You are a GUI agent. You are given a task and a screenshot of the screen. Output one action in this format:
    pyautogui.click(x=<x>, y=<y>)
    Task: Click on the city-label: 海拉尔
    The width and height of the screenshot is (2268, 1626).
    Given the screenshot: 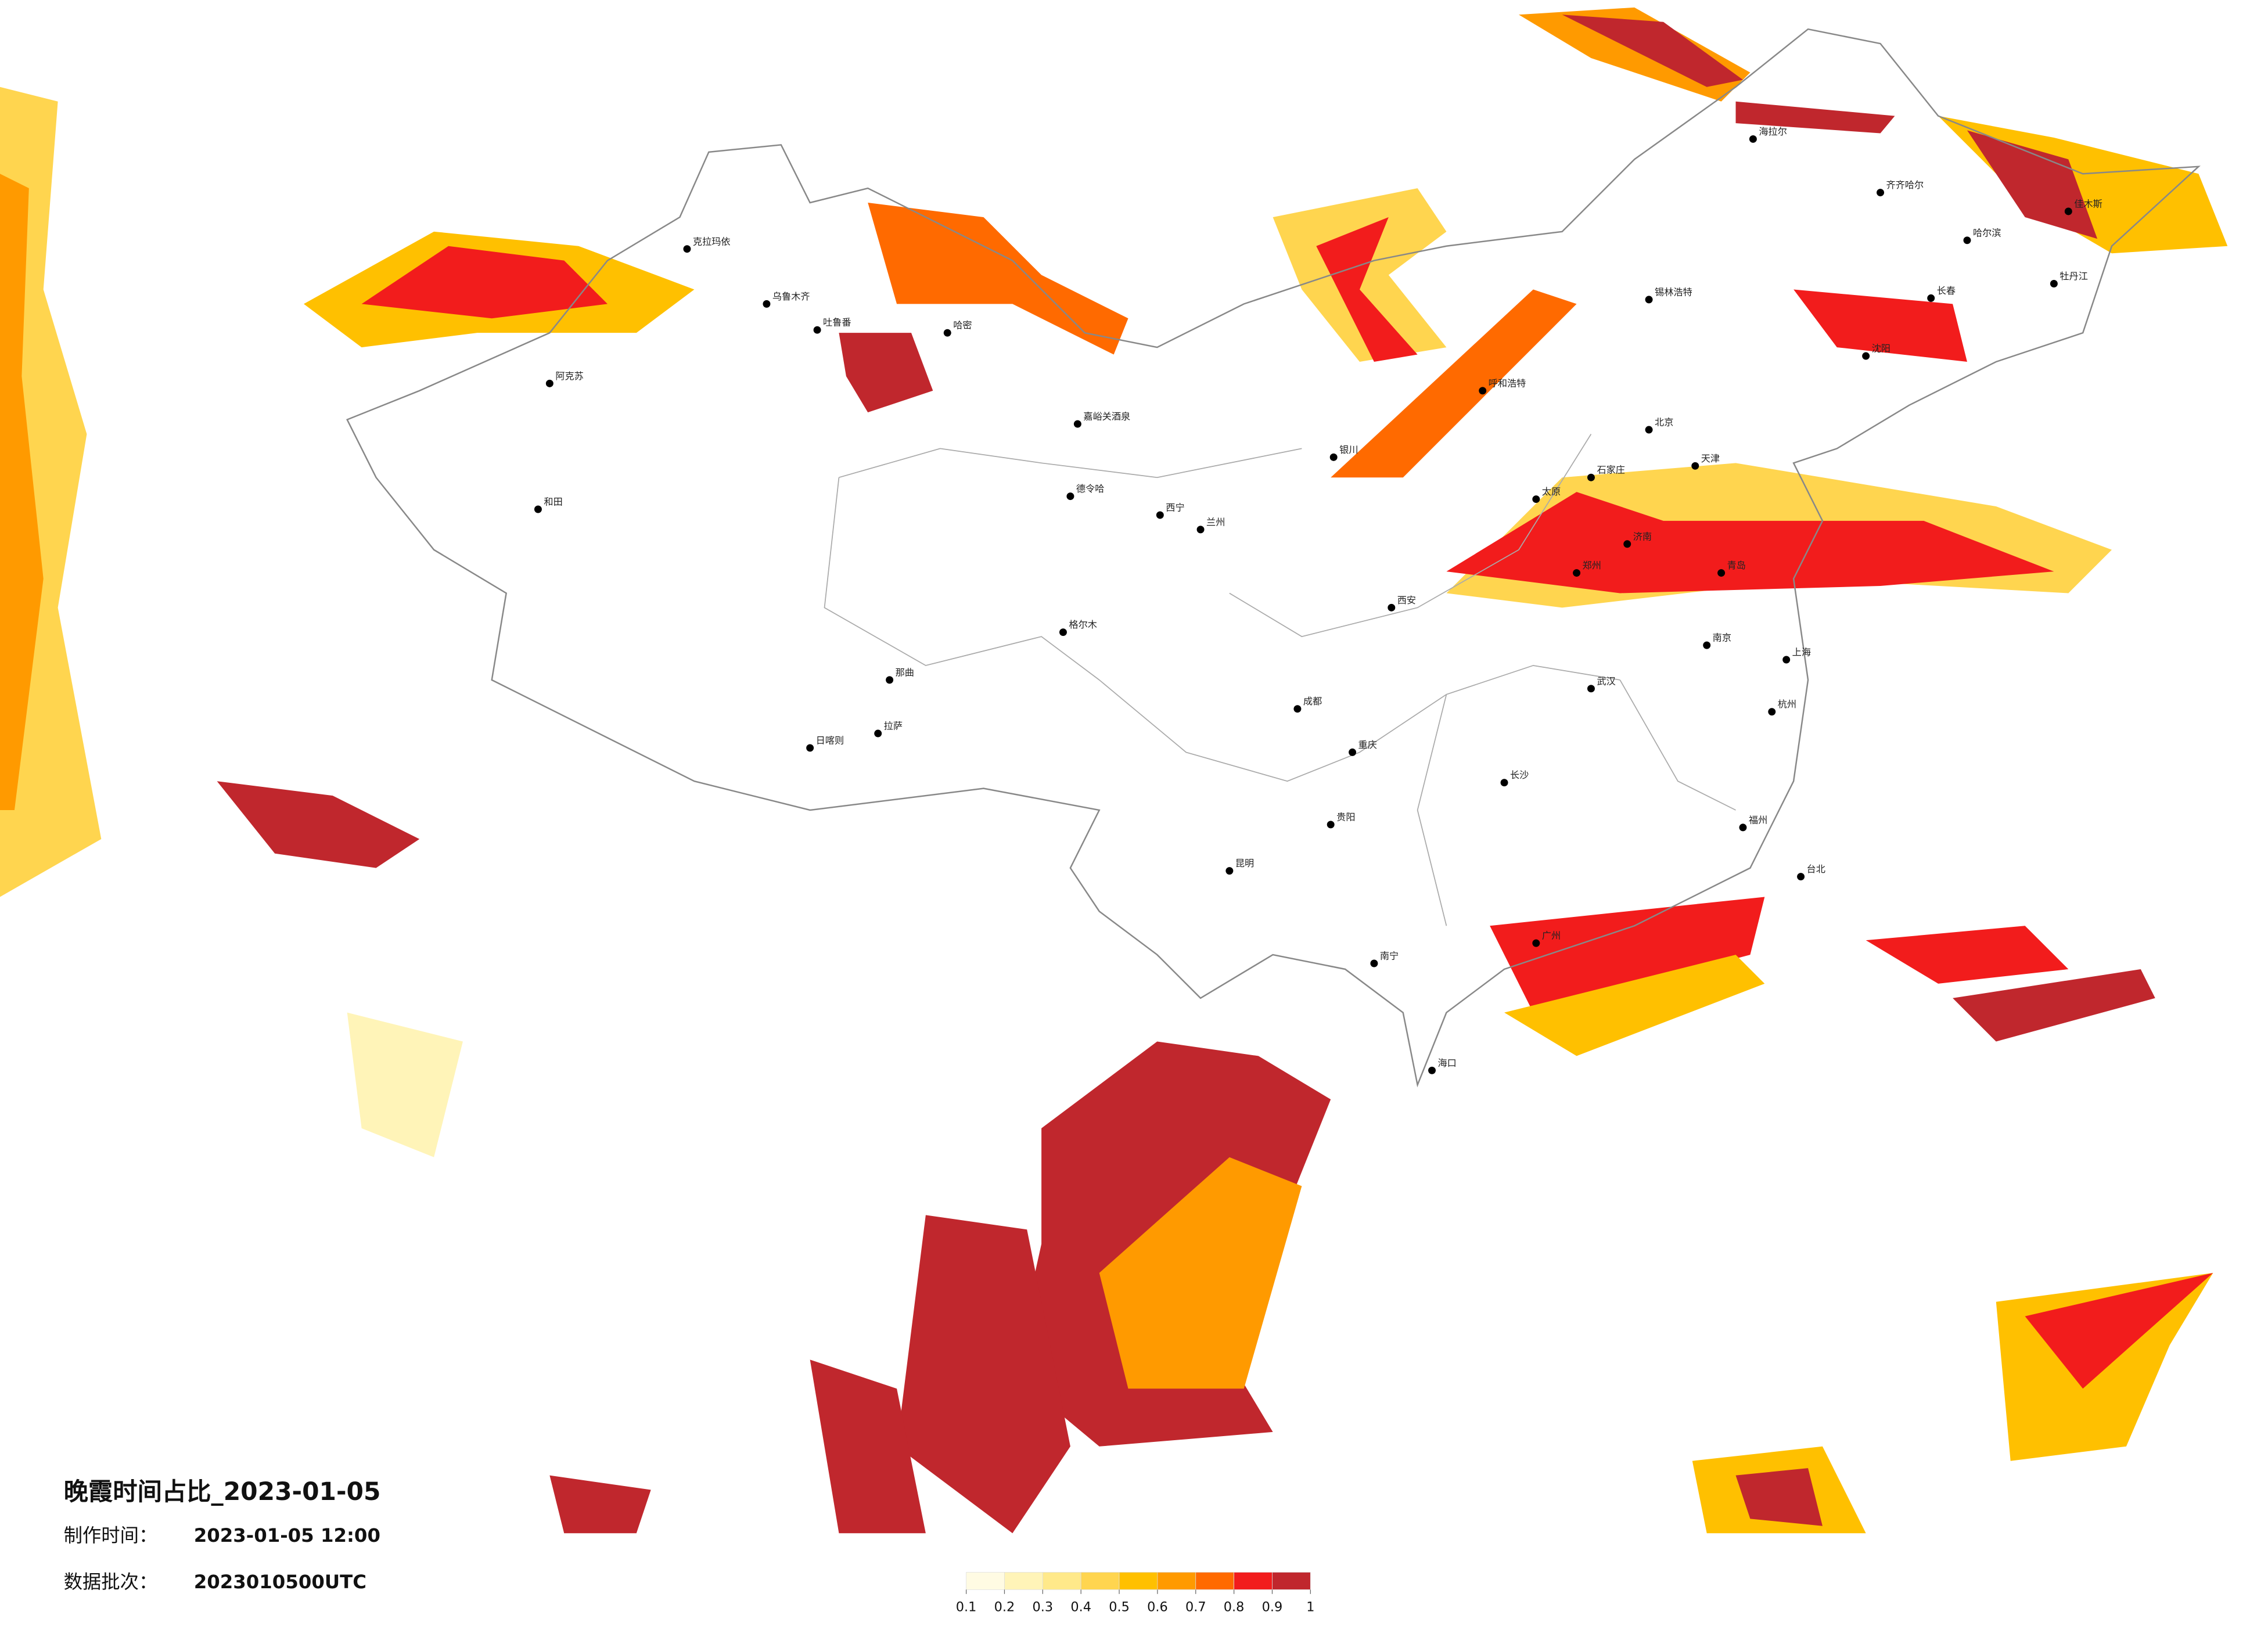 What is the action you would take?
    pyautogui.click(x=1773, y=131)
    